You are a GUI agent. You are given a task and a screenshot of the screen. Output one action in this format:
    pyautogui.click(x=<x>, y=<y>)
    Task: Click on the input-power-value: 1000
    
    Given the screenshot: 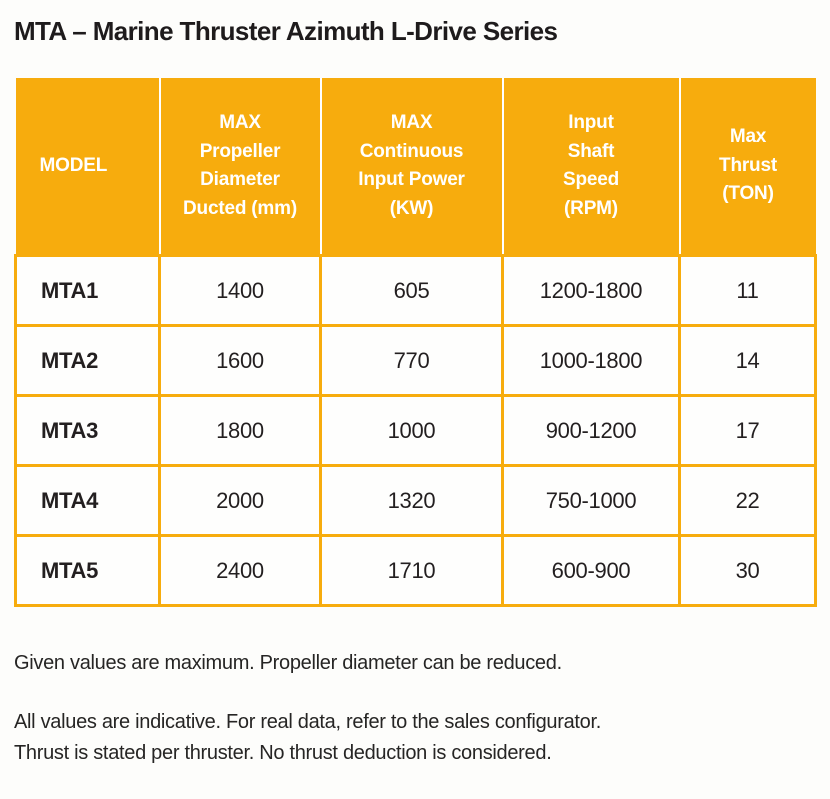 What is the action you would take?
    pyautogui.click(x=411, y=430)
    